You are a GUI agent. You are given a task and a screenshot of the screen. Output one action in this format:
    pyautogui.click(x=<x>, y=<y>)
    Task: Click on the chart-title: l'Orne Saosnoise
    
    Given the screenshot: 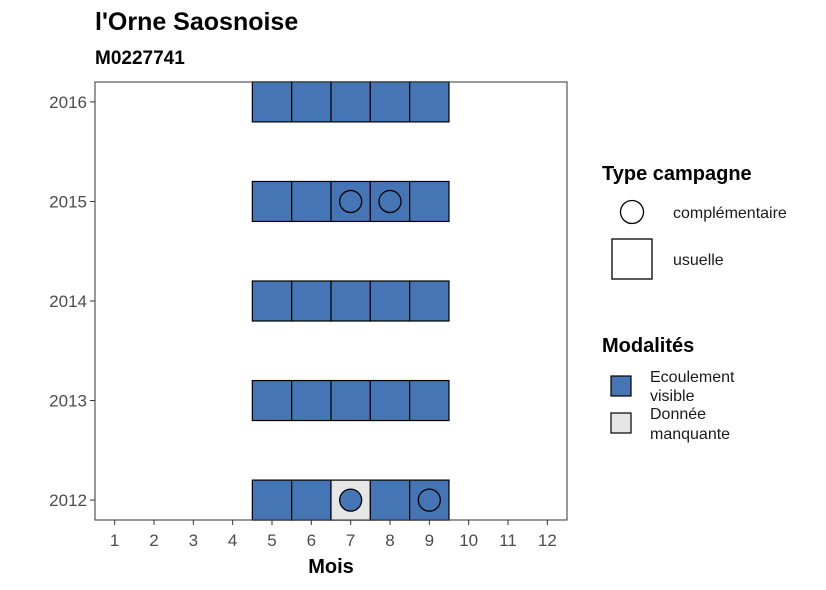 What is the action you would take?
    pyautogui.click(x=196, y=22)
    